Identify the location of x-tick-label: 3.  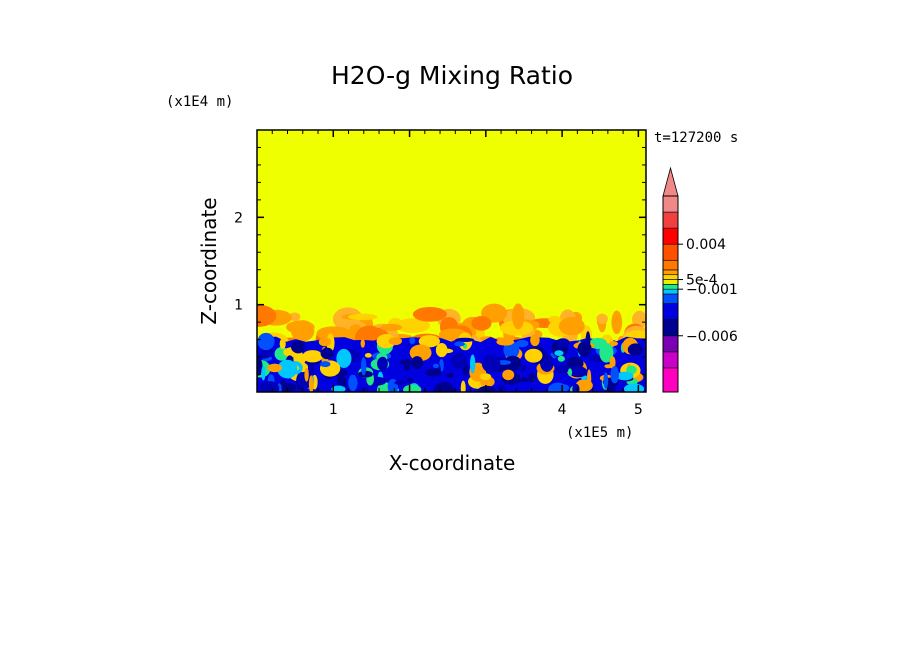
(485, 410).